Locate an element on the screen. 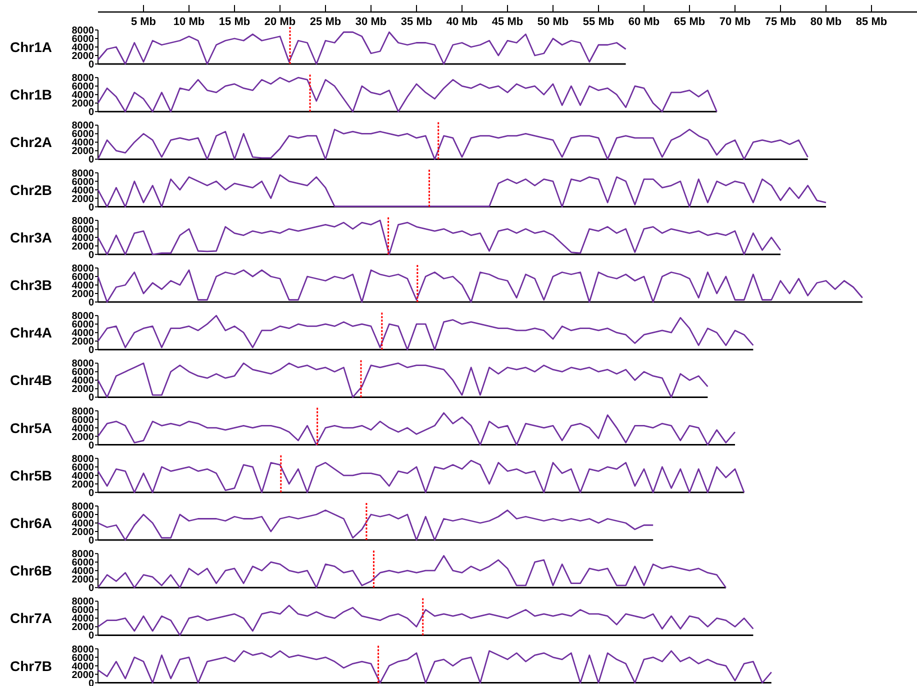 This screenshot has width=917, height=686. x-tick-label: 35 Mb is located at coordinates (416, 22).